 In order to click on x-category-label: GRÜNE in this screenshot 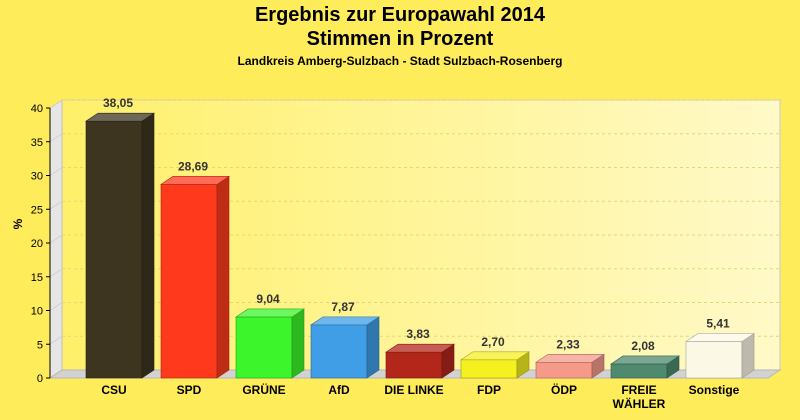, I will do `click(263, 389)`.